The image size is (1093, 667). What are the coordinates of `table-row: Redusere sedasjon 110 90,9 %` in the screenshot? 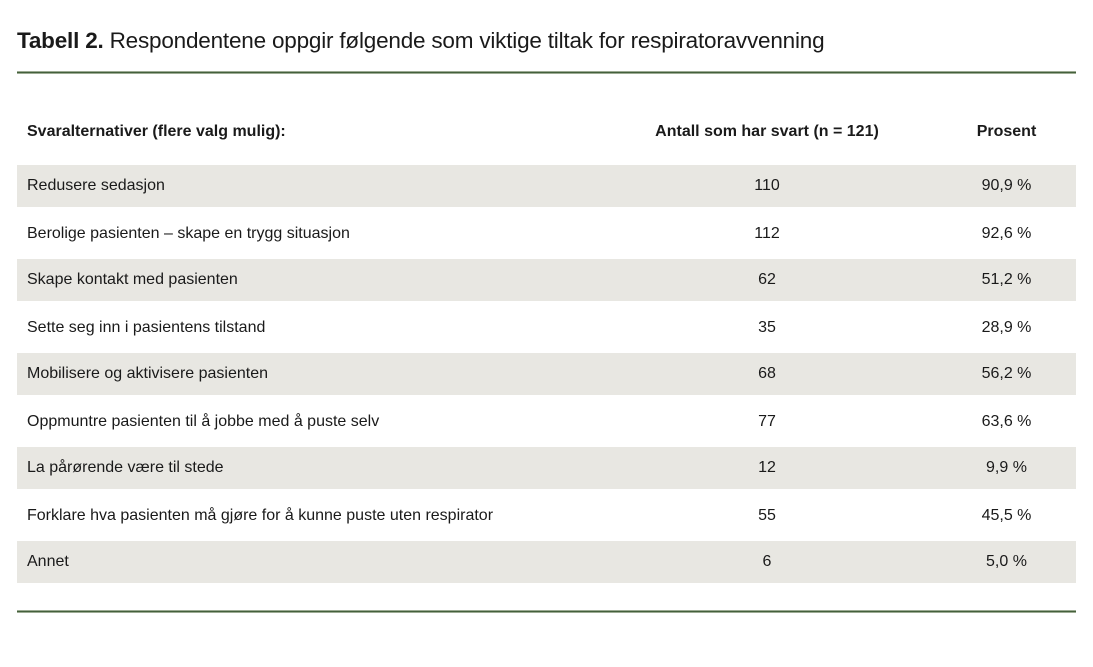 It's located at (546, 186).